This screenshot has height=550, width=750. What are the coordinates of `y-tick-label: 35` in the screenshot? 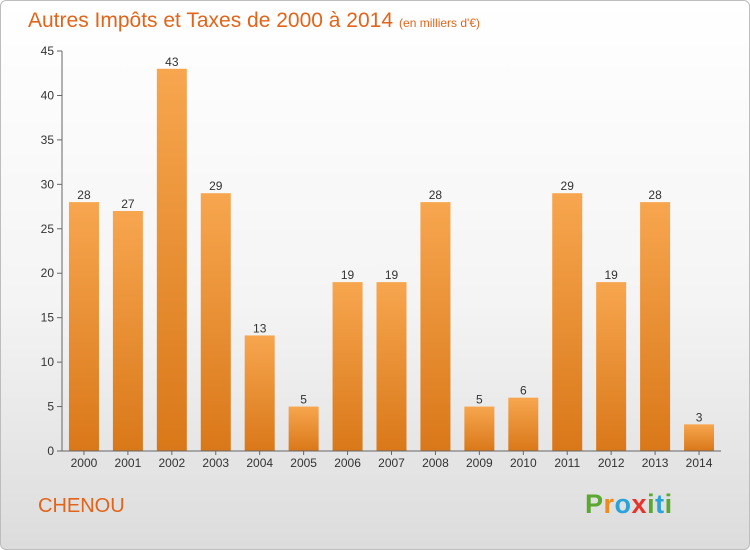 It's located at (48, 140).